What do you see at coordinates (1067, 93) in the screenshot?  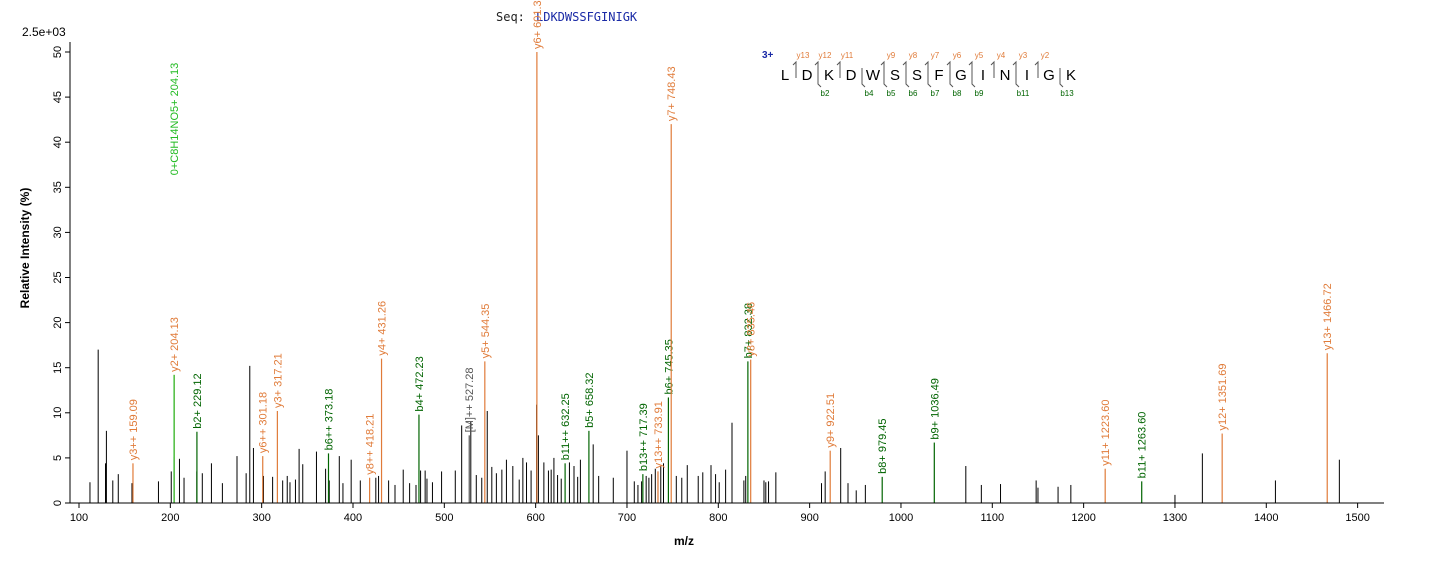 I see `b-fragment-label: b13` at bounding box center [1067, 93].